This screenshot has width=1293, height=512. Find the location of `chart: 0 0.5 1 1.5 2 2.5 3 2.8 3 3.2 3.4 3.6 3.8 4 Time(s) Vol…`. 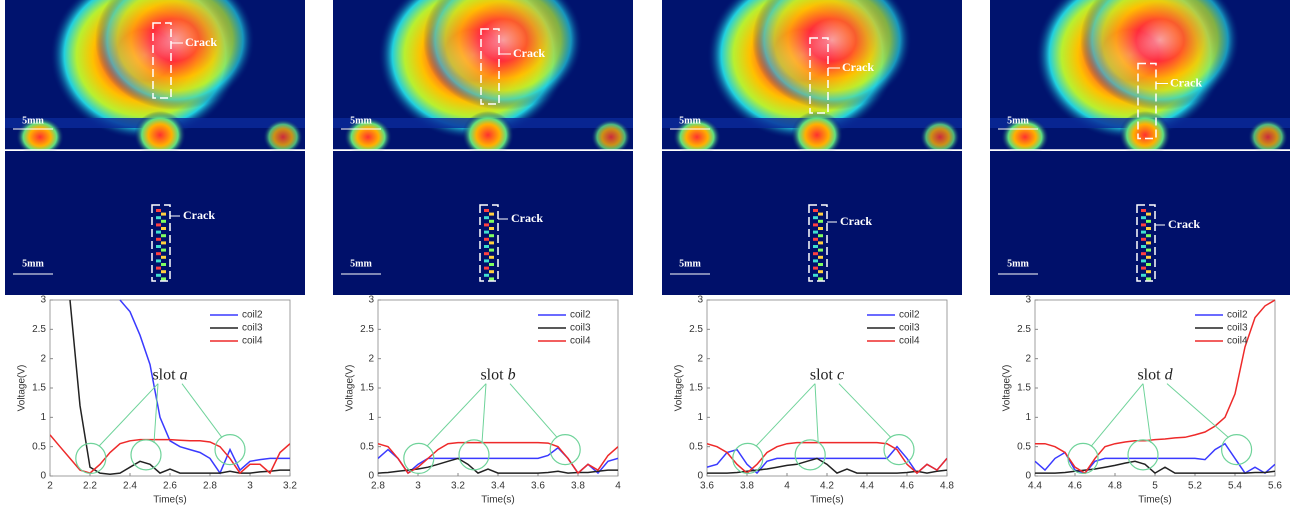

chart: 0 0.5 1 1.5 2 2.5 3 2.8 3 3.2 3.4 3.6 3.8 4 Time(s) Vol… is located at coordinates (483, 400).